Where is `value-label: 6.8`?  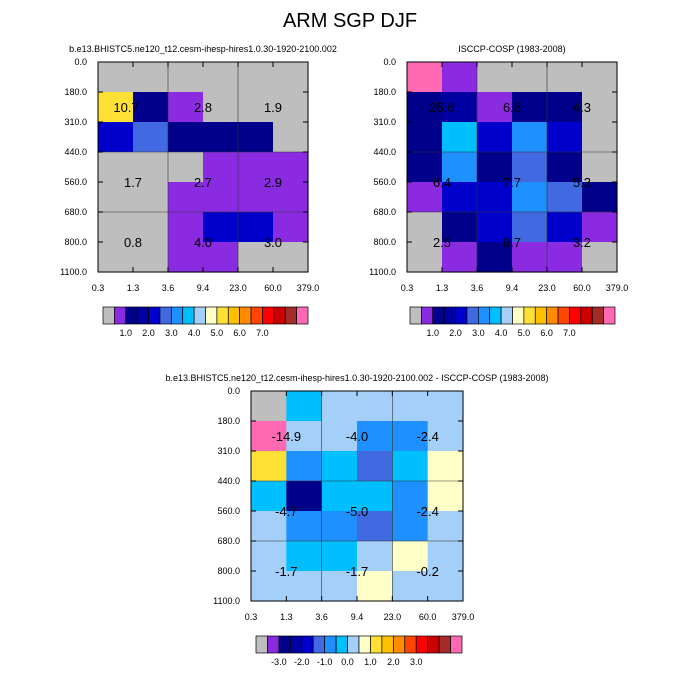 value-label: 6.8 is located at coordinates (512, 107).